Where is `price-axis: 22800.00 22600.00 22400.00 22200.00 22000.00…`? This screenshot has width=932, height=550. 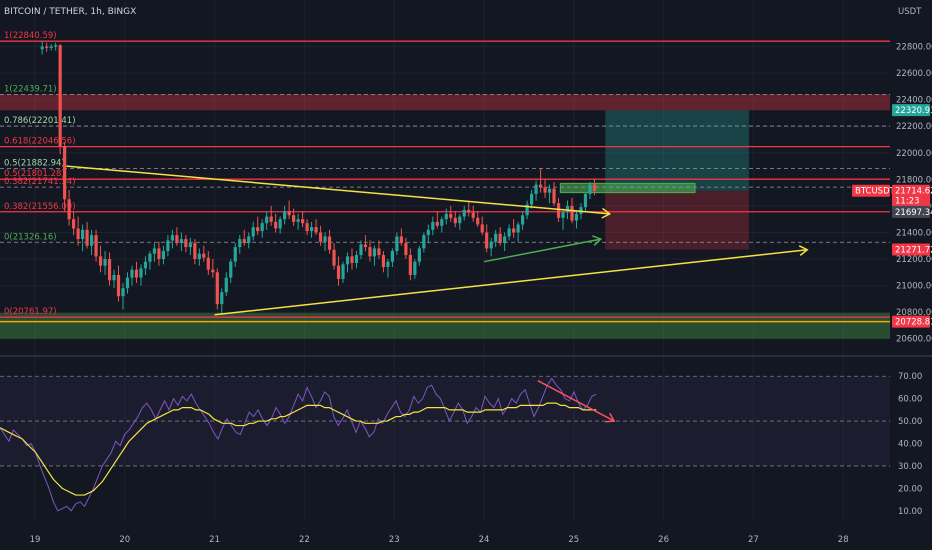 price-axis: 22800.00 22600.00 22400.00 22200.00 22000.00… is located at coordinates (914, 280).